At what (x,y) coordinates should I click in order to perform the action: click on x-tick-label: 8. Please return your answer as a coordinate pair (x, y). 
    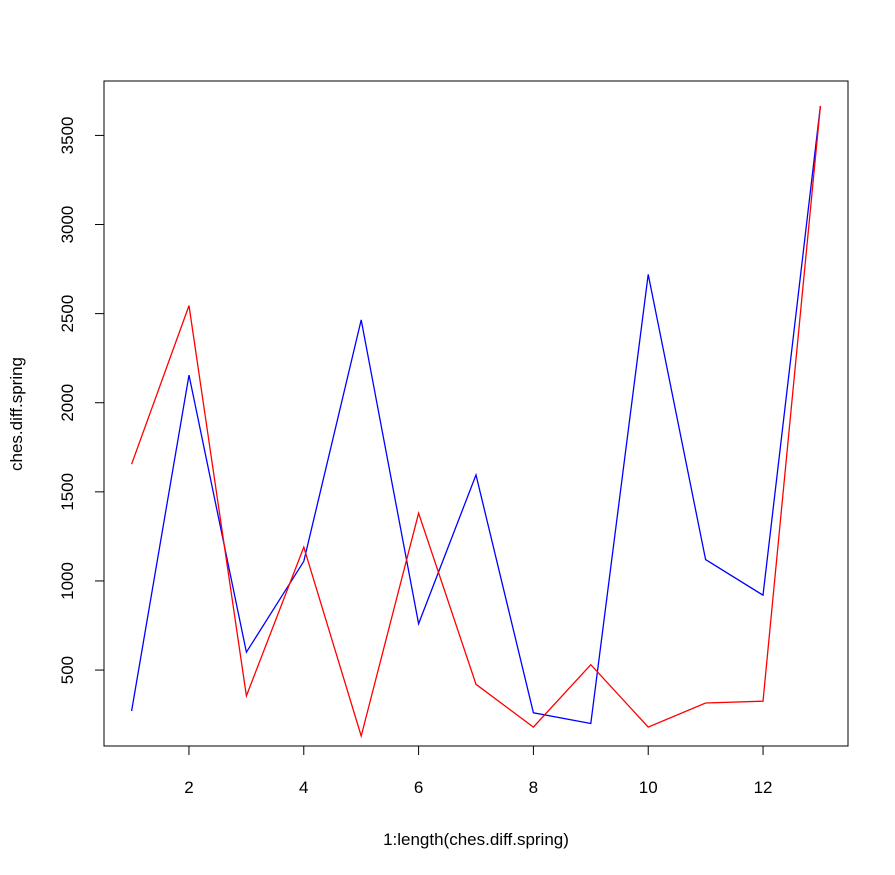
    Looking at the image, I should click on (533, 787).